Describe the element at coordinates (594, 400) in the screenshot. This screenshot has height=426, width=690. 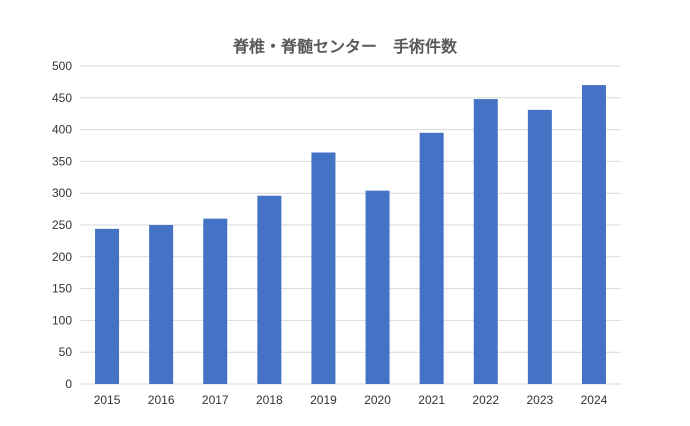
I see `x-tick-label: 2024` at that location.